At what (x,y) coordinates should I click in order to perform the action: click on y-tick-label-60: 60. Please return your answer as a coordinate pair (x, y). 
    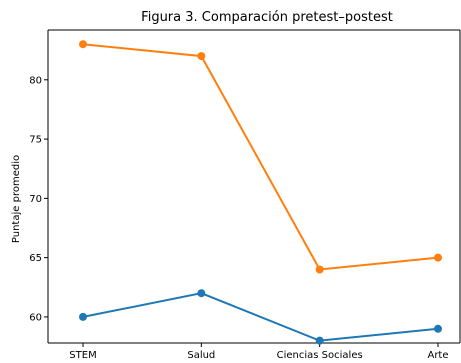
    Looking at the image, I should click on (35, 317).